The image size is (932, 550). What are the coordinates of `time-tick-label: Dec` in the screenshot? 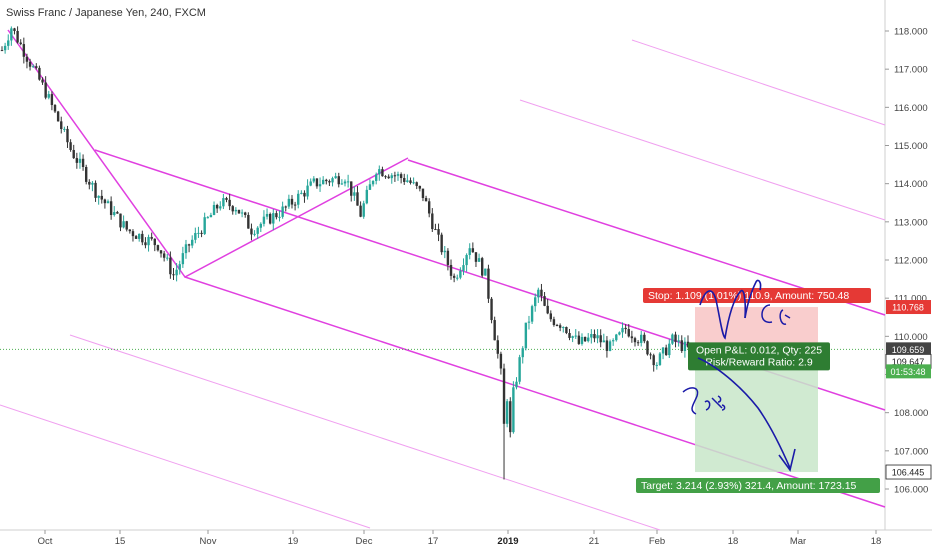 It's located at (364, 541).